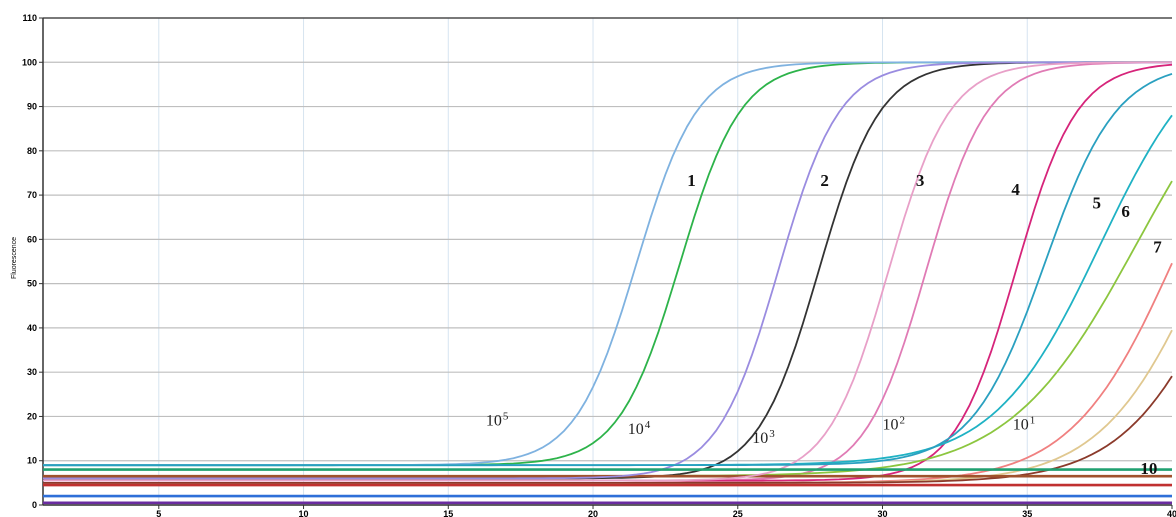 The width and height of the screenshot is (1176, 517). I want to click on x-tick-label: 20, so click(593, 513).